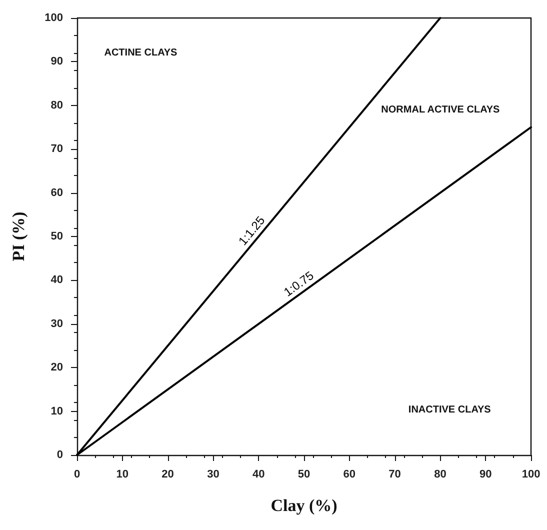 The height and width of the screenshot is (530, 547). What do you see at coordinates (56, 280) in the screenshot?
I see `y-tick-label: 40` at bounding box center [56, 280].